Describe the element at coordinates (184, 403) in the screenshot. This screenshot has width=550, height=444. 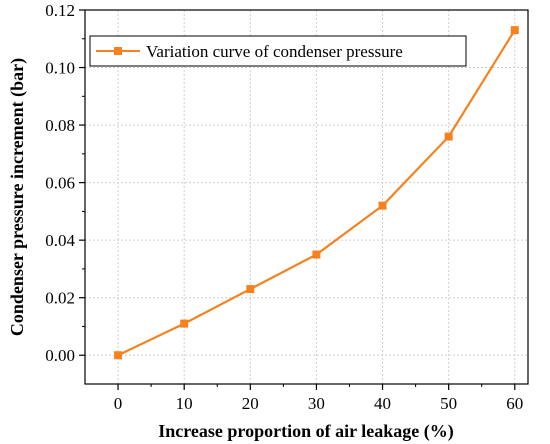
I see `x-tick-label: 10` at that location.